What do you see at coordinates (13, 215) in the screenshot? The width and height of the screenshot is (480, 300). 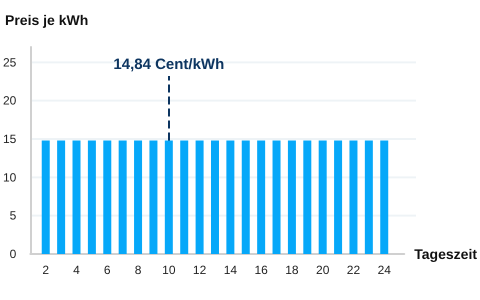 I see `y-tick-label: 5` at bounding box center [13, 215].